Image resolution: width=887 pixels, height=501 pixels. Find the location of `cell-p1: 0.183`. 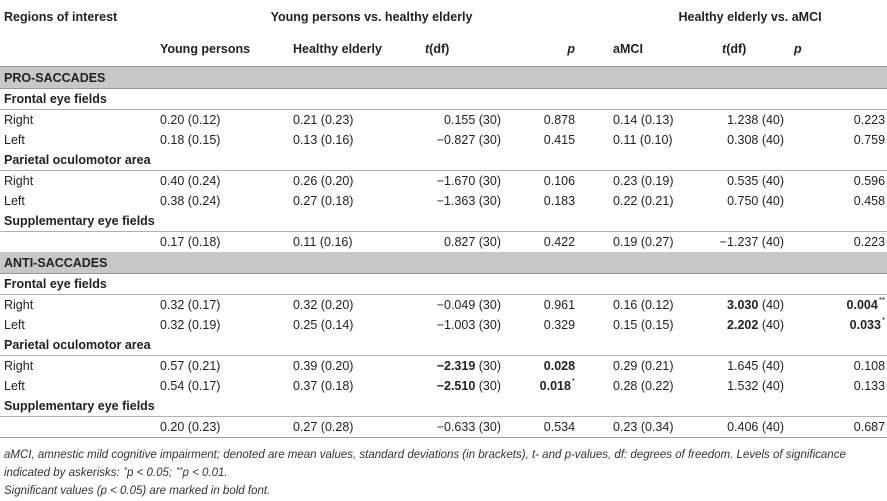

cell-p1: 0.183 is located at coordinates (559, 201).